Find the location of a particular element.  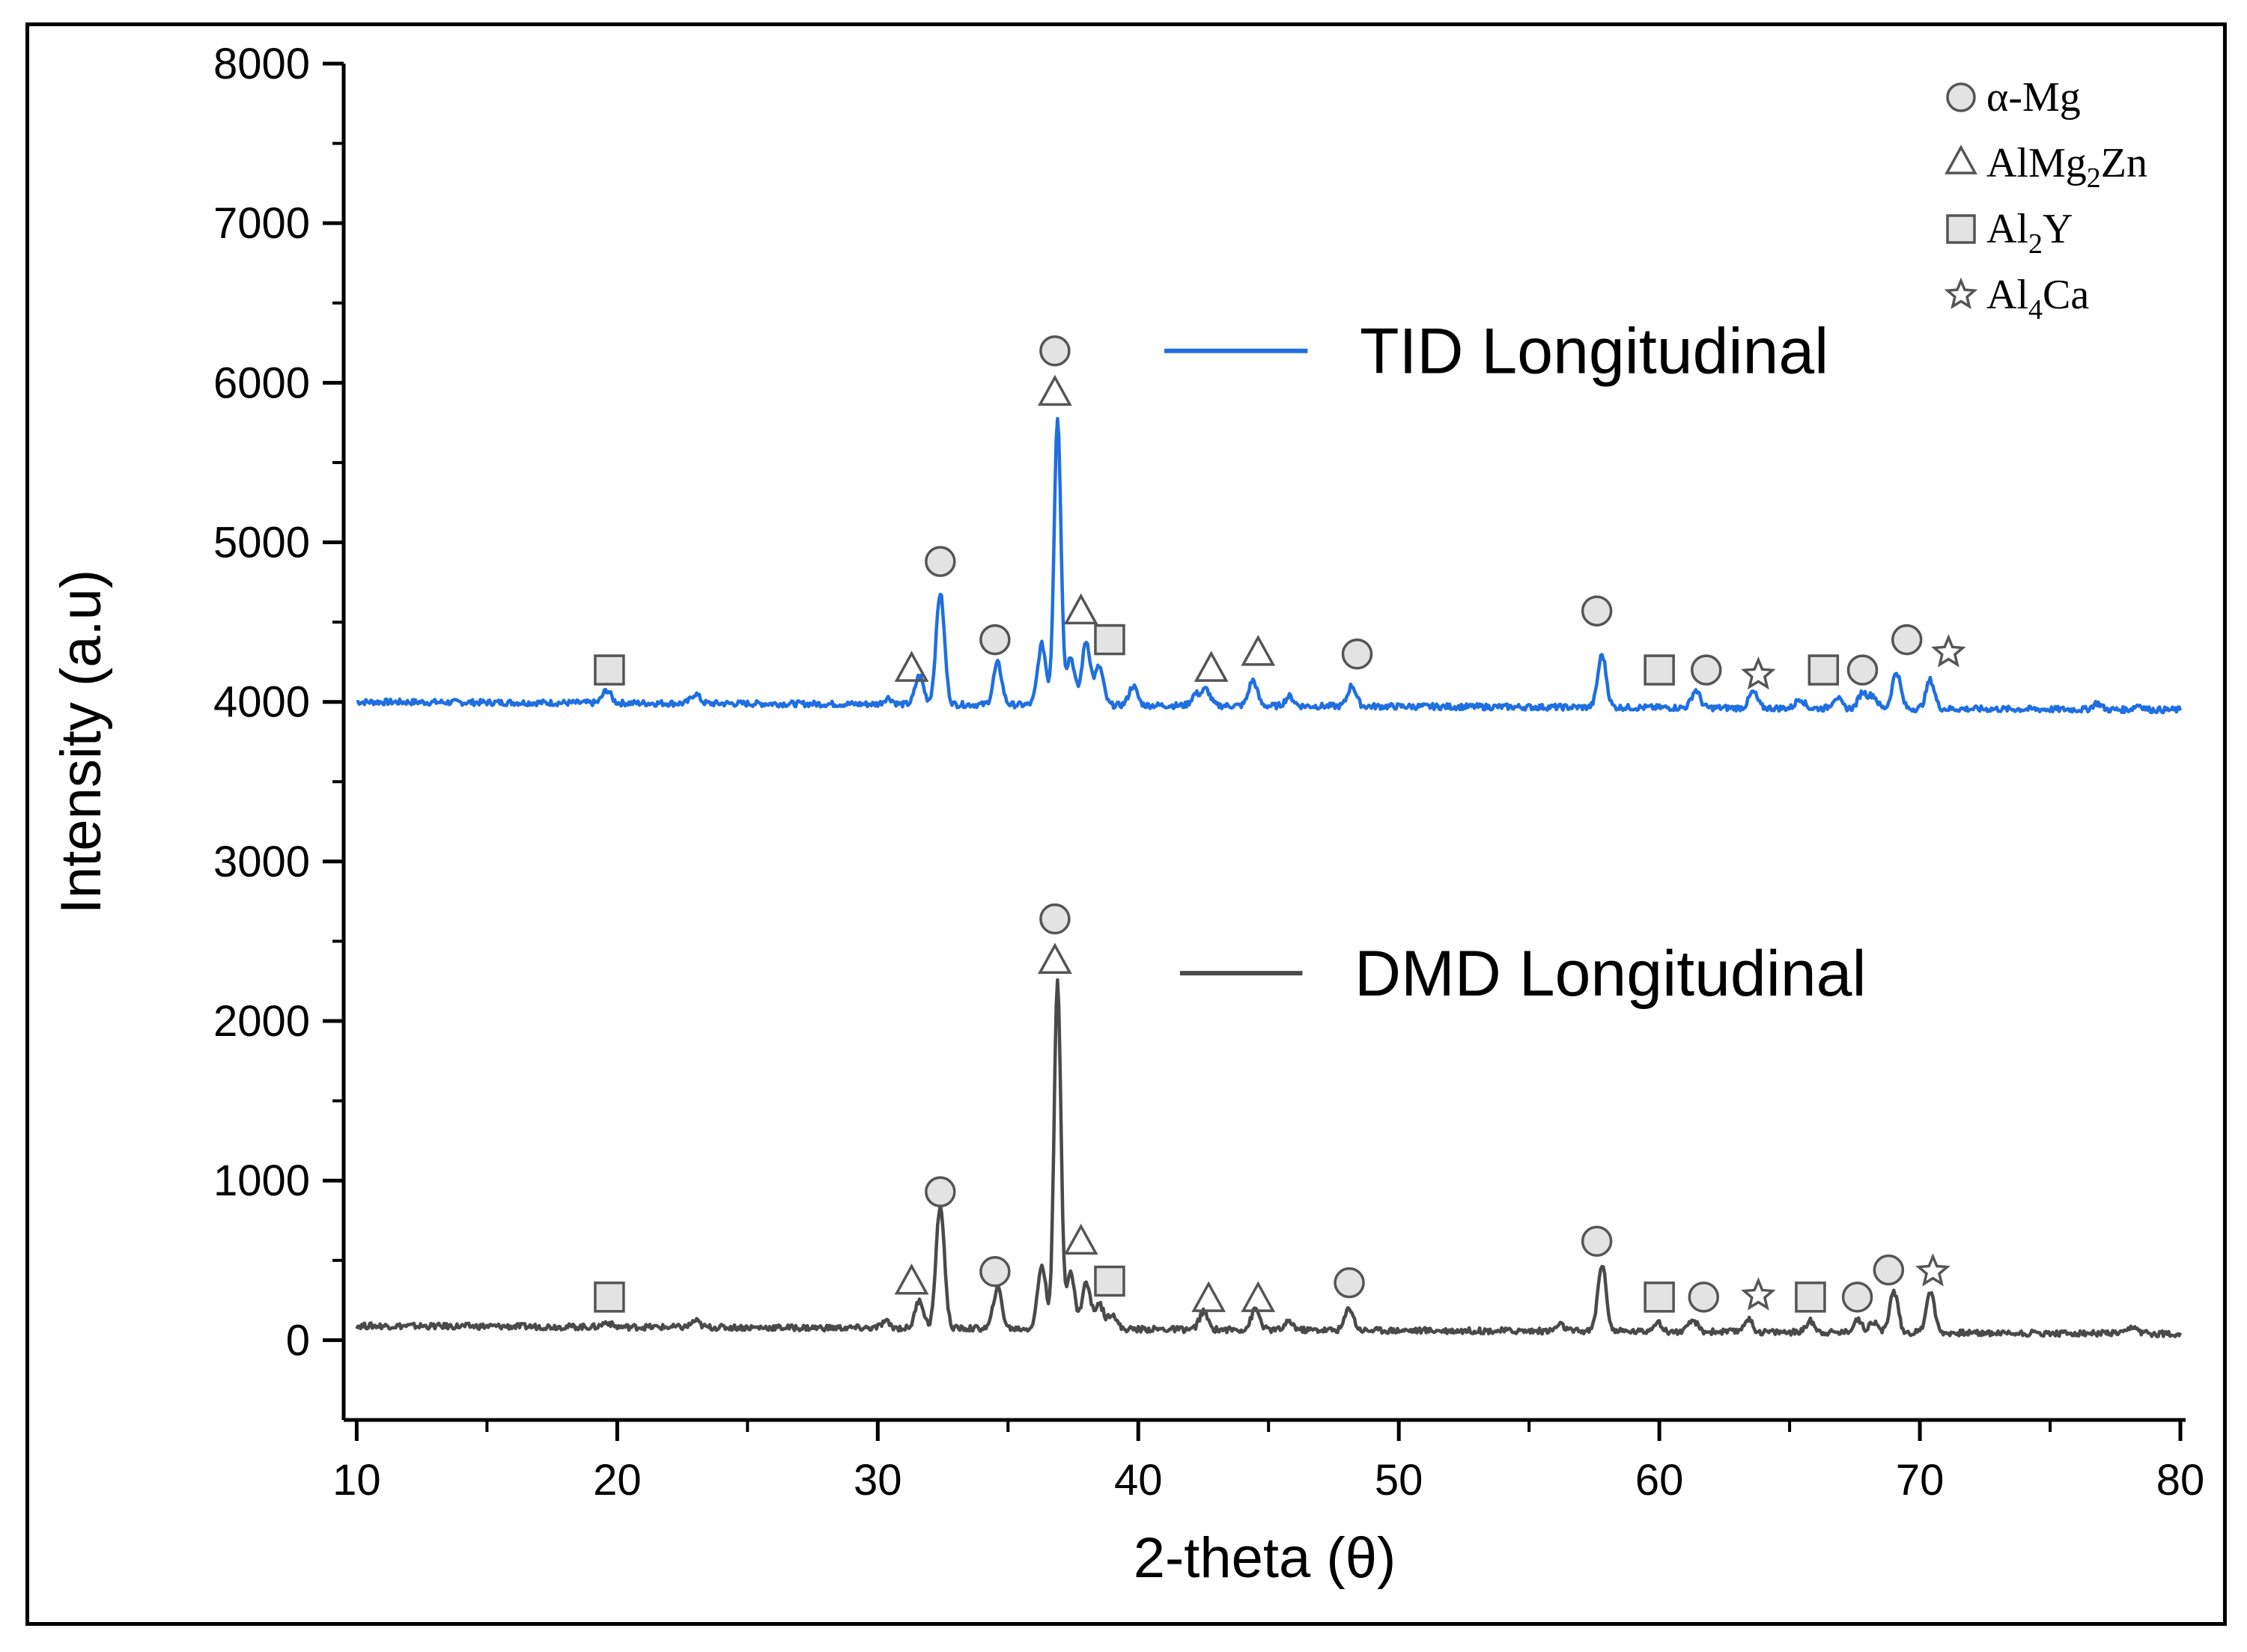

x-tick-label: 70 is located at coordinates (1920, 1480).